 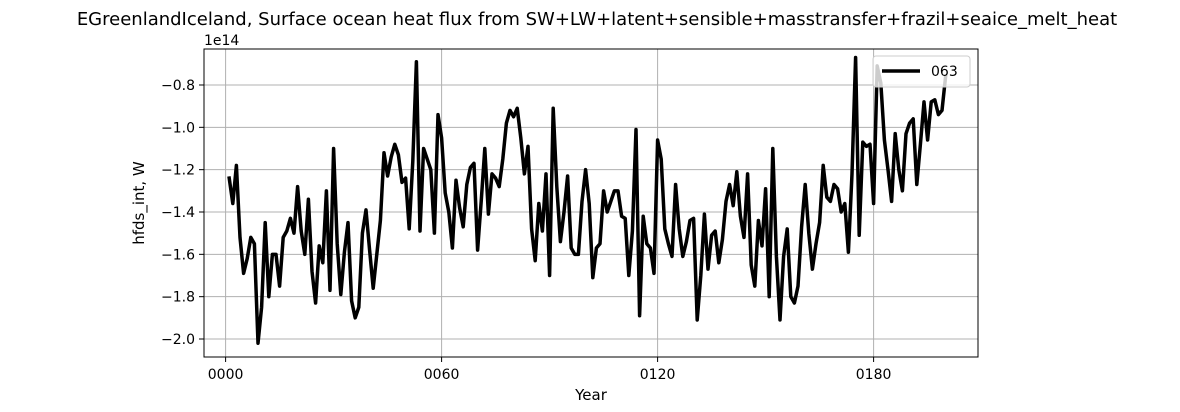 I want to click on legend: 063, so click(x=921, y=71).